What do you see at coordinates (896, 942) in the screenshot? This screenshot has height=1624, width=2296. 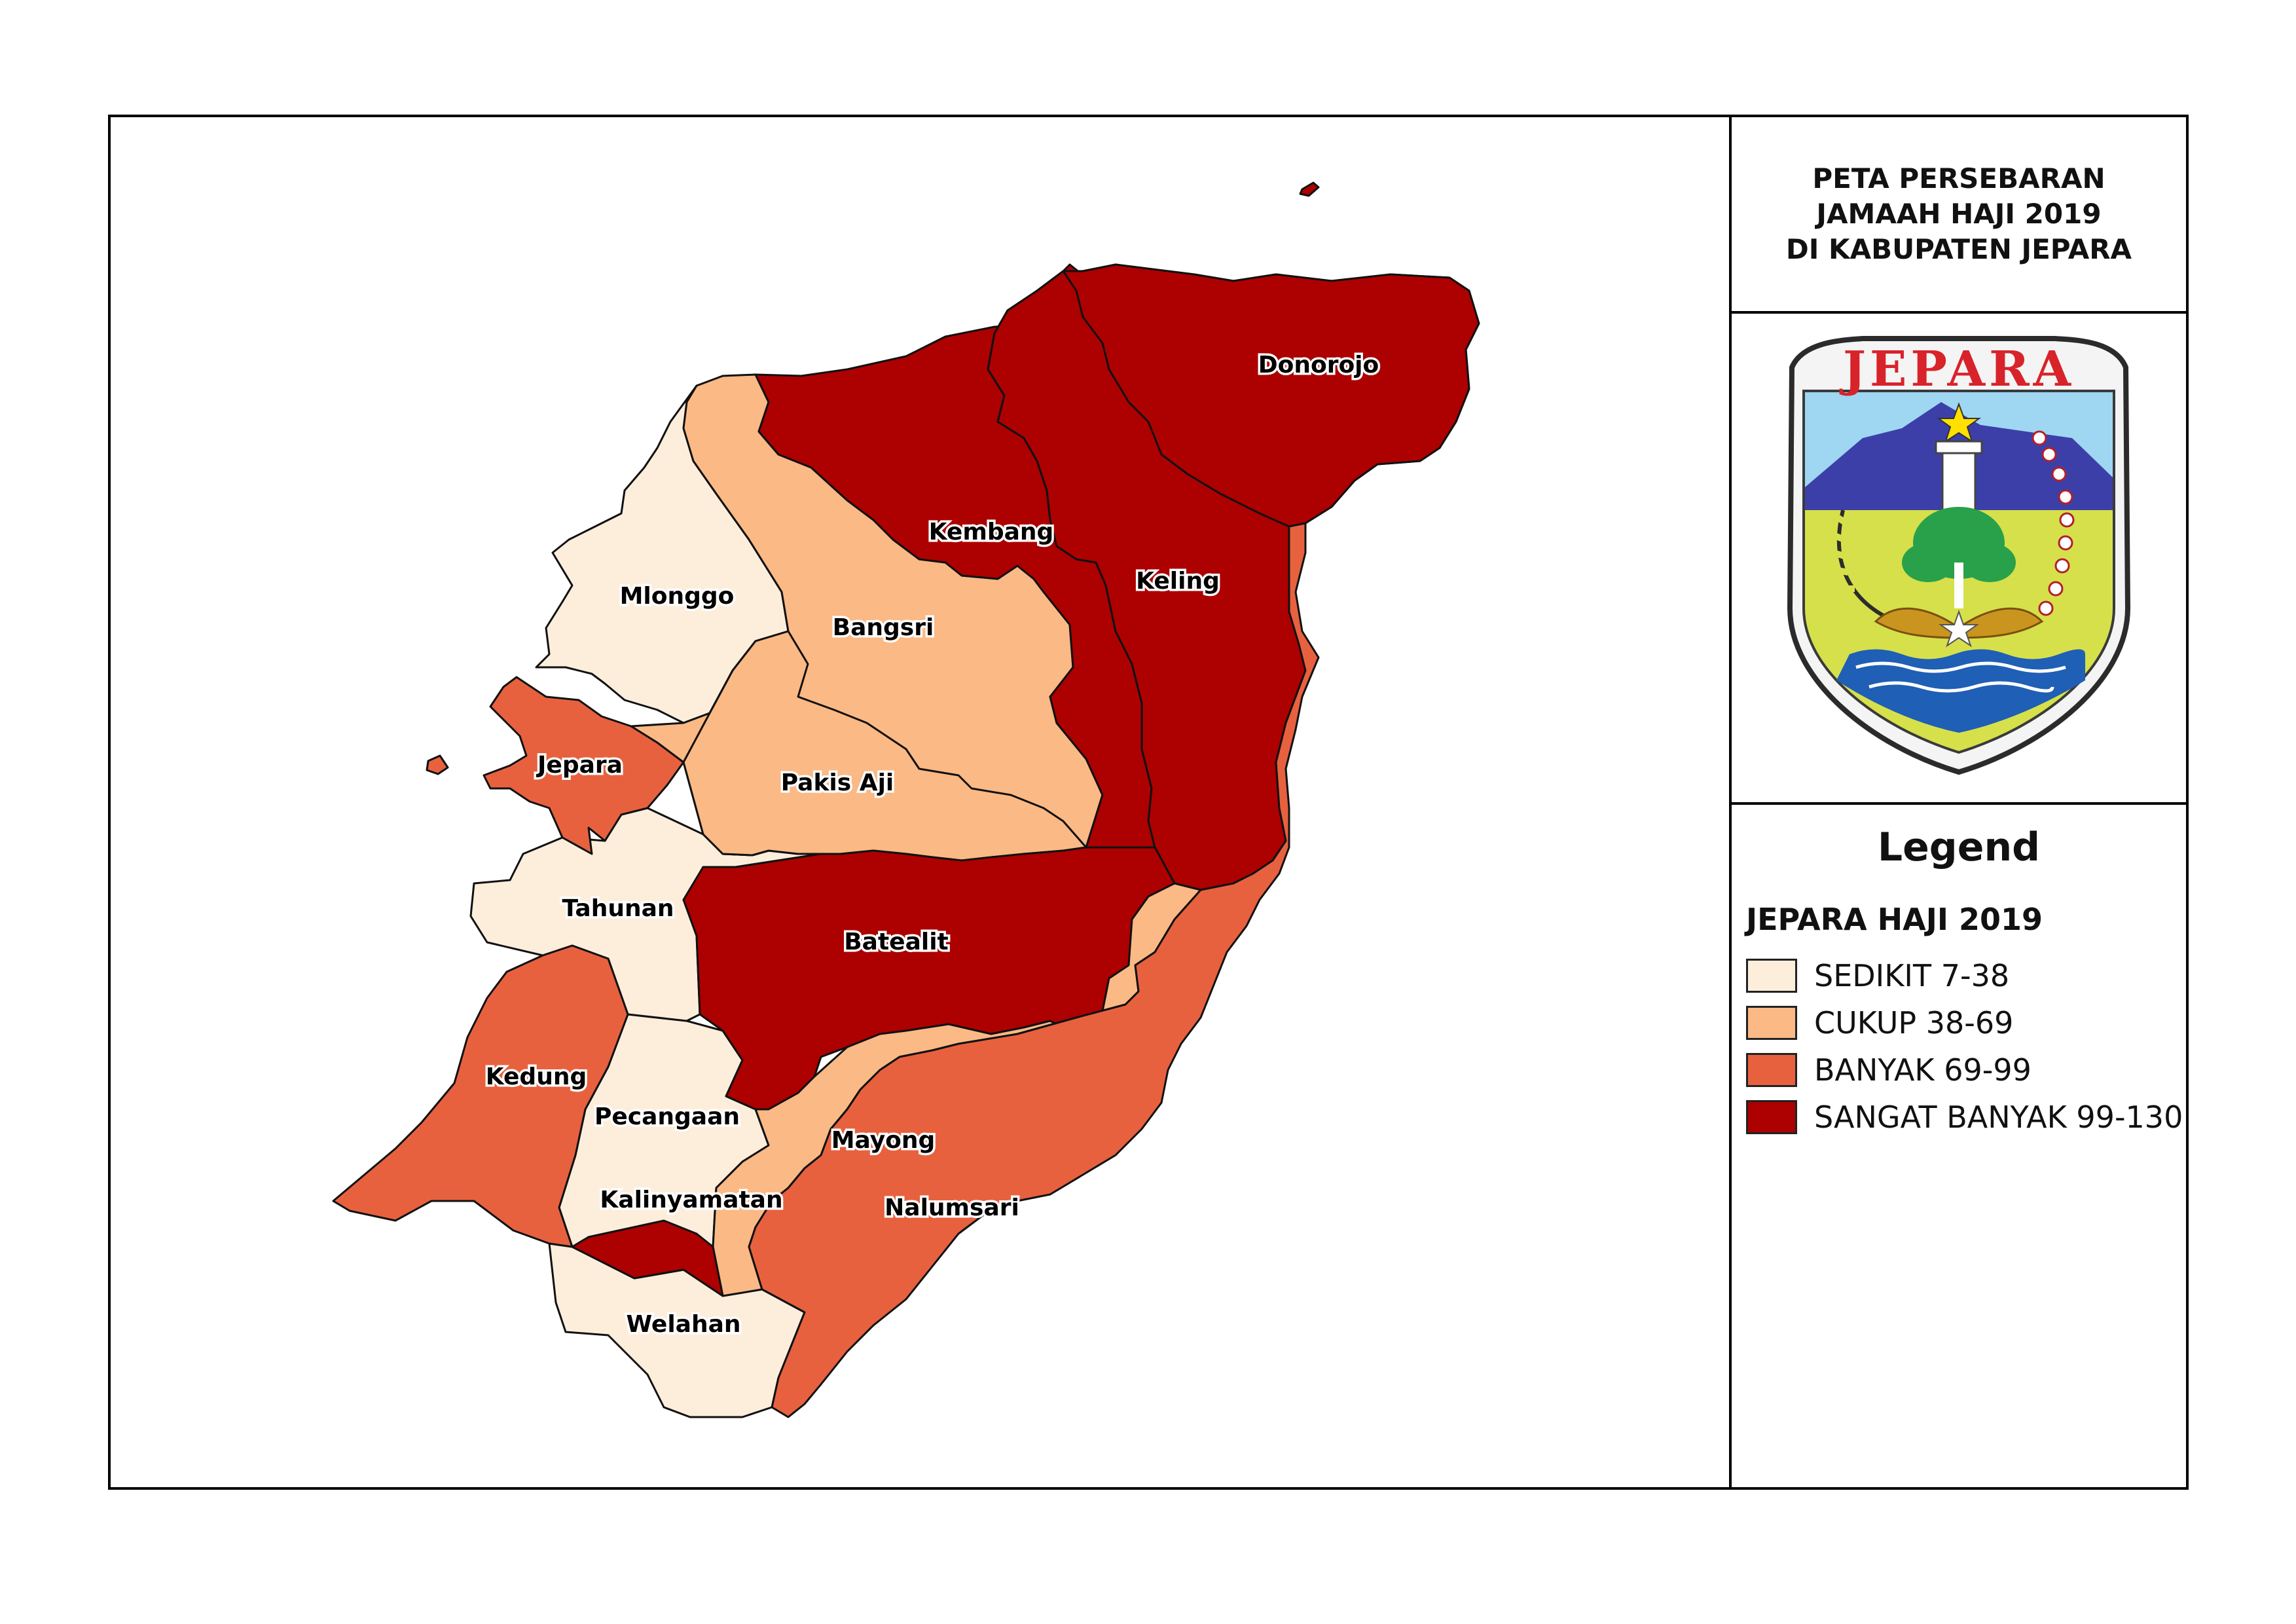 I see `district-label-batealit: Batealit` at bounding box center [896, 942].